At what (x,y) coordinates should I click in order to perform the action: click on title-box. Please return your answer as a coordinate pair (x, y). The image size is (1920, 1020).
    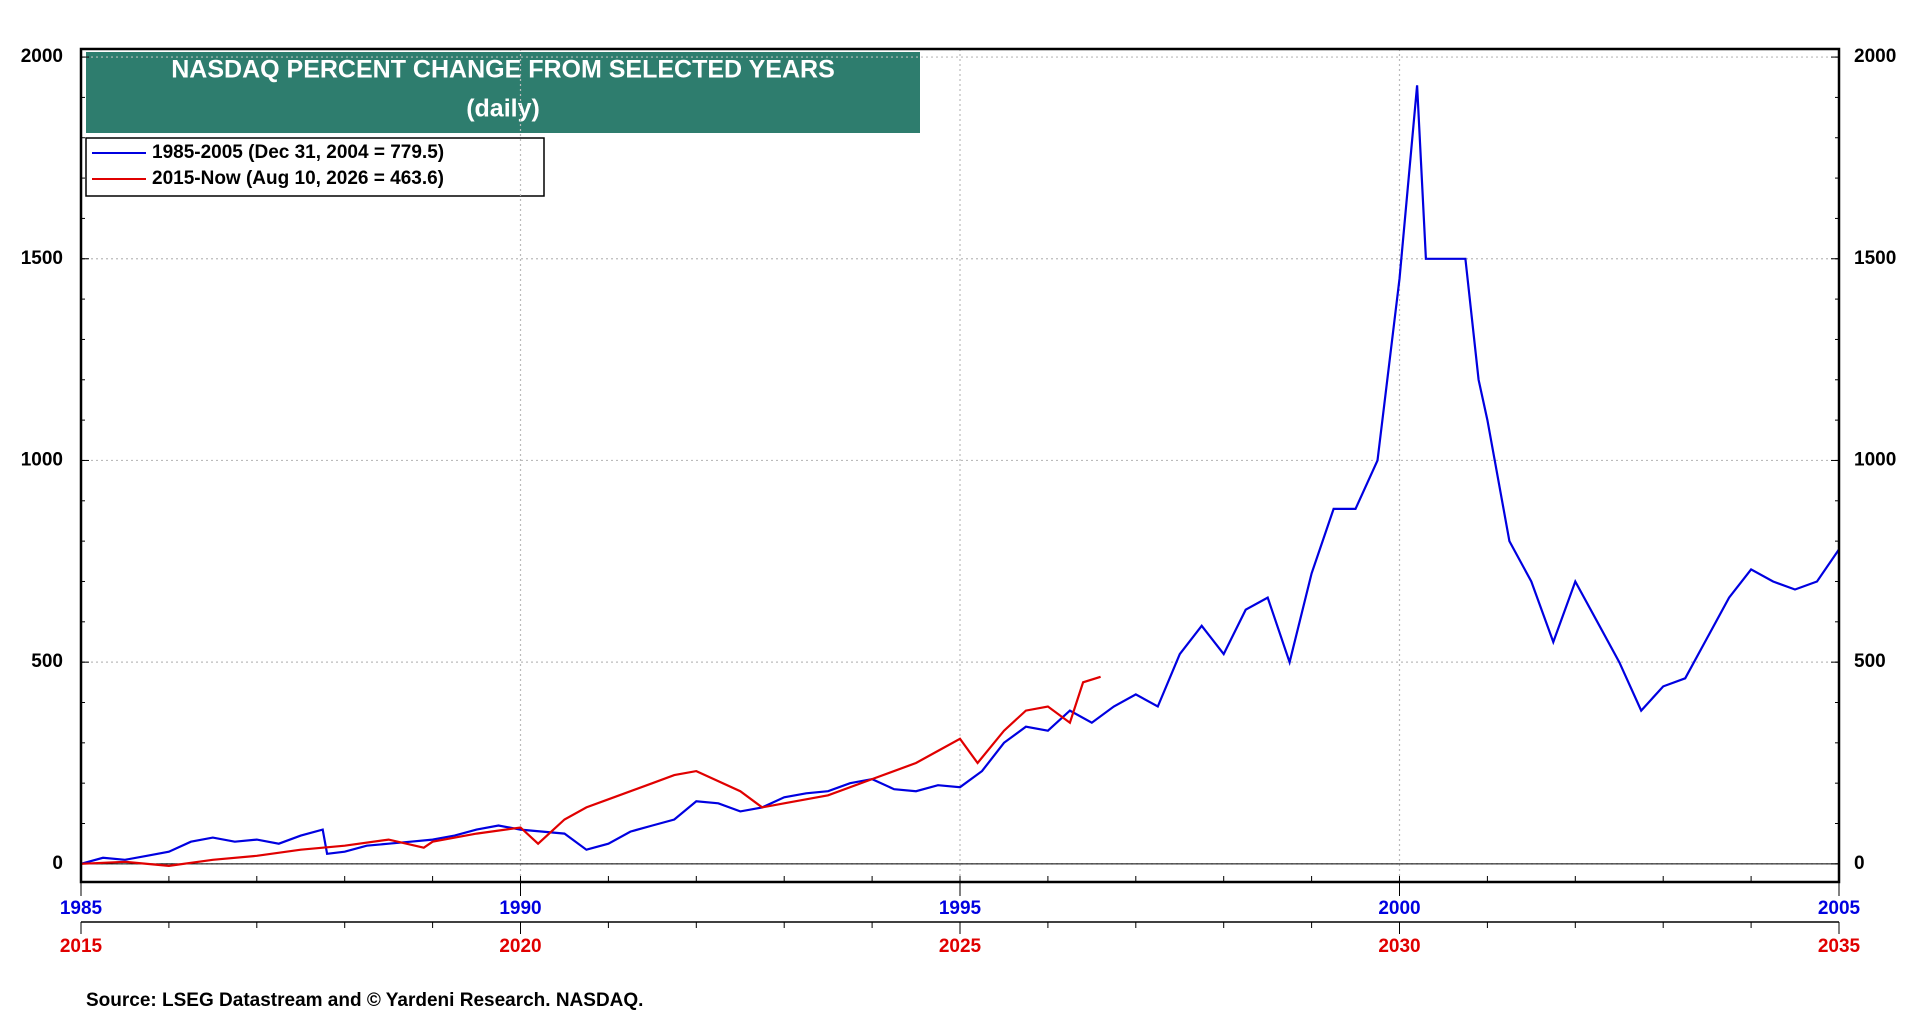
    Looking at the image, I should click on (503, 92).